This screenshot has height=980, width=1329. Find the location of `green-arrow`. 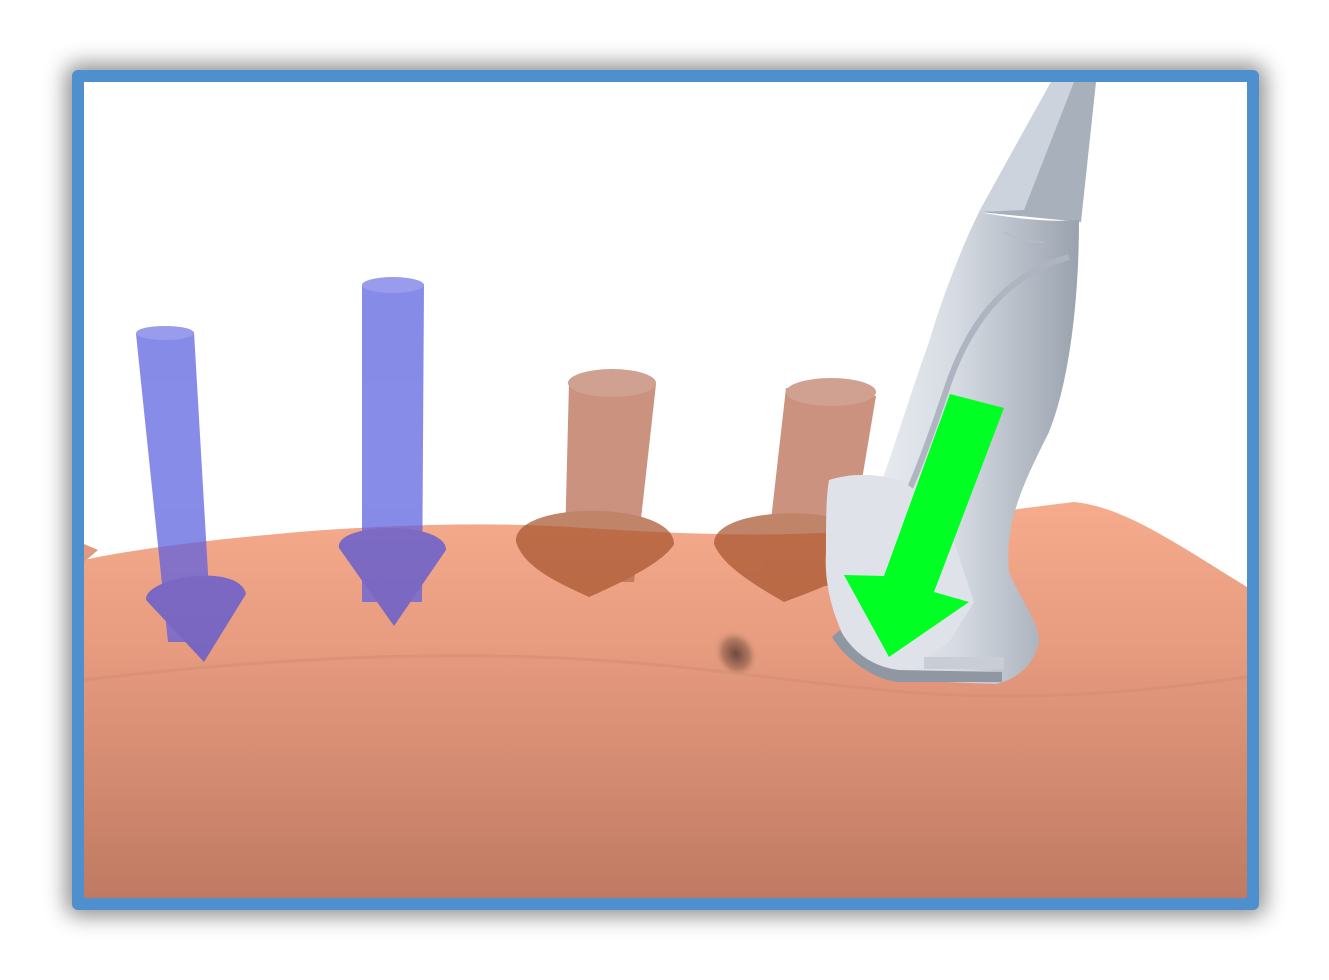

green-arrow is located at coordinates (924, 525).